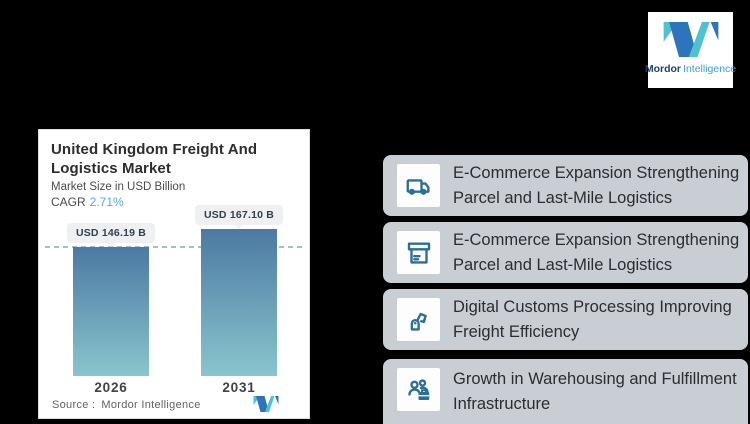 The image size is (750, 424). Describe the element at coordinates (710, 69) in the screenshot. I see `brand-name-light: Intelligence` at that location.